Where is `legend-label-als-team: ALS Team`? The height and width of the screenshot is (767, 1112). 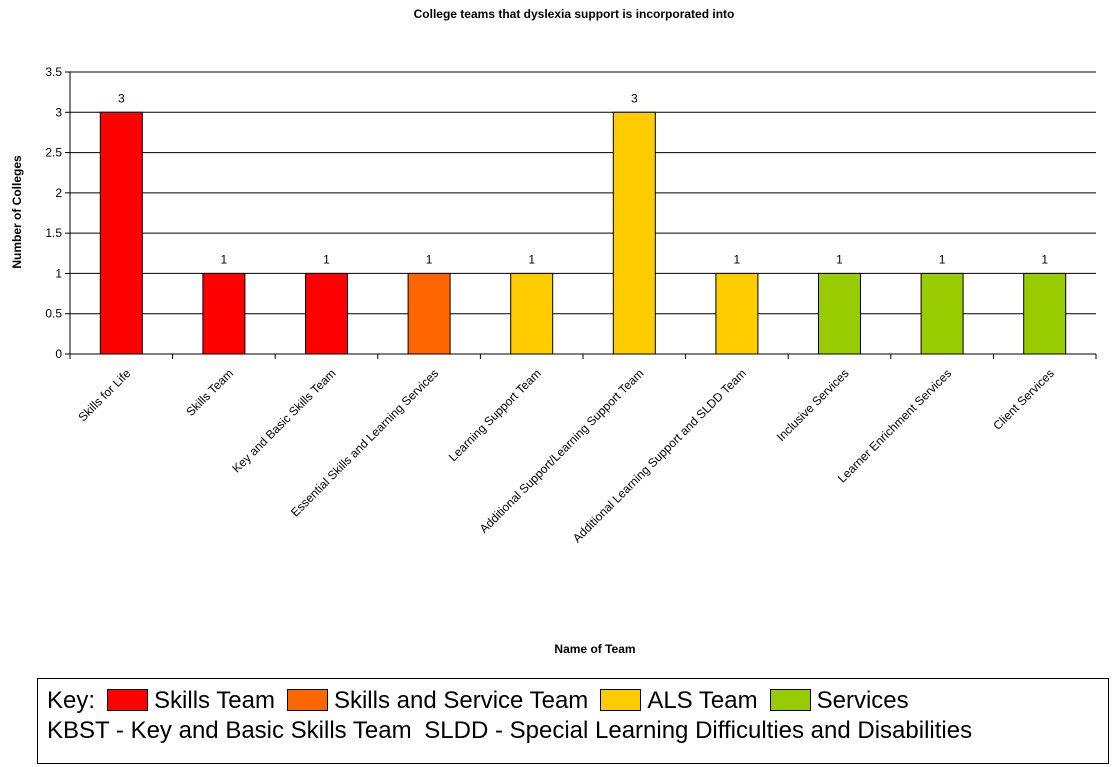
legend-label-als-team: ALS Team is located at coordinates (702, 700).